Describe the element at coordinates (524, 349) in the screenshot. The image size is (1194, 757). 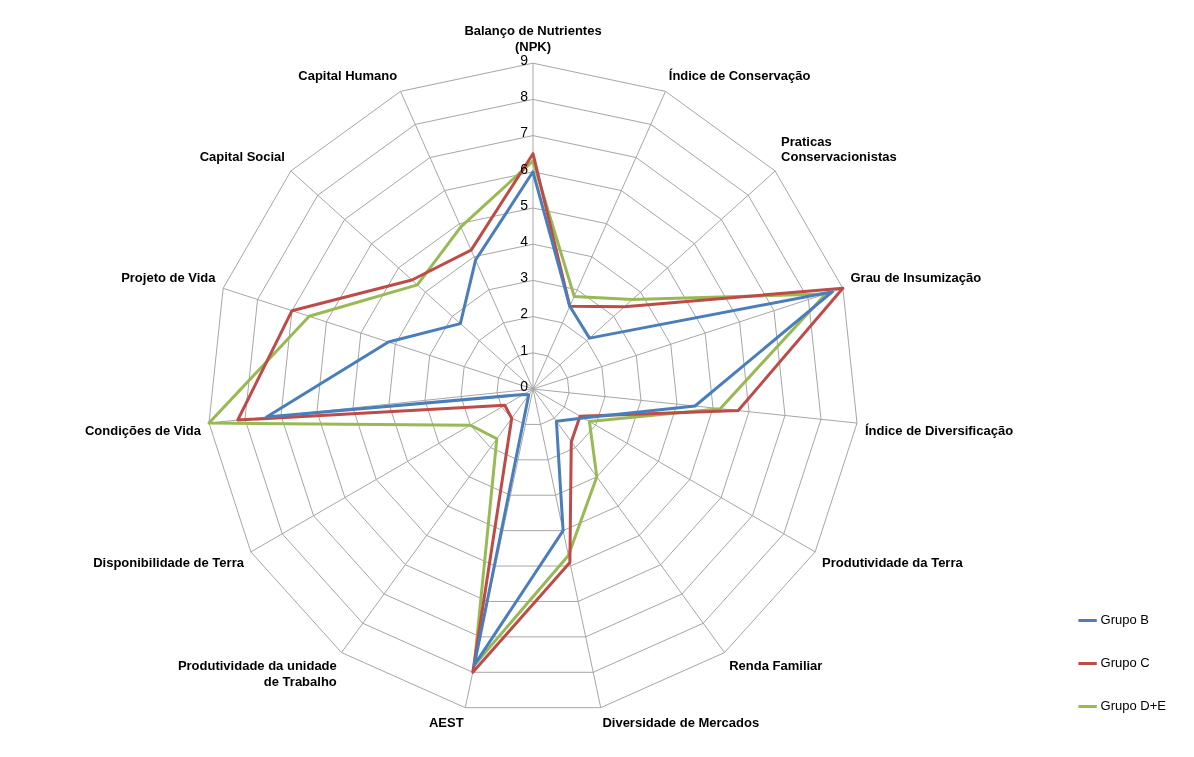
I see `y-tick-label: 1` at that location.